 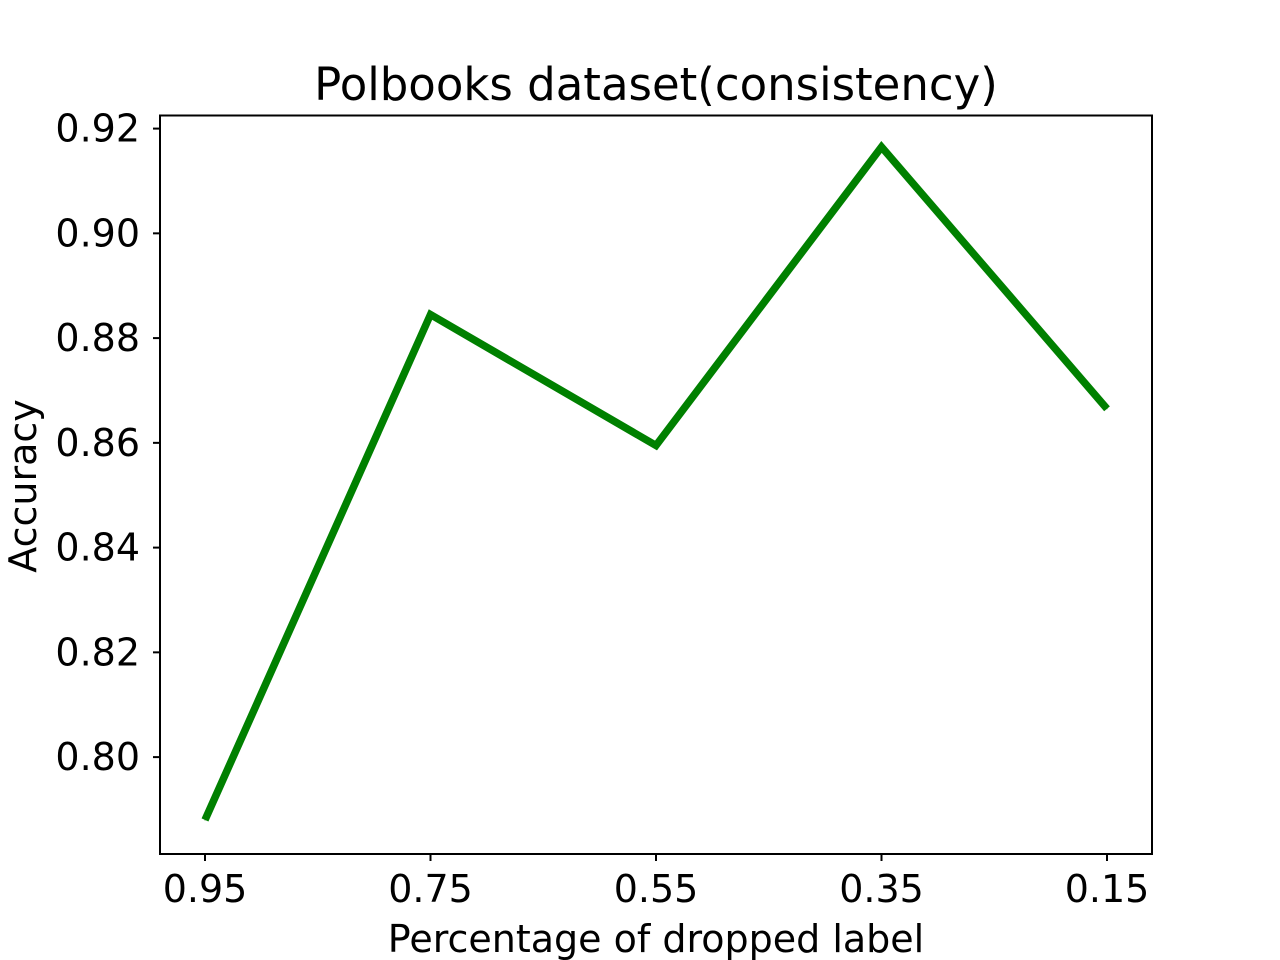 What do you see at coordinates (430, 889) in the screenshot?
I see `x-tick-label: 0.75` at bounding box center [430, 889].